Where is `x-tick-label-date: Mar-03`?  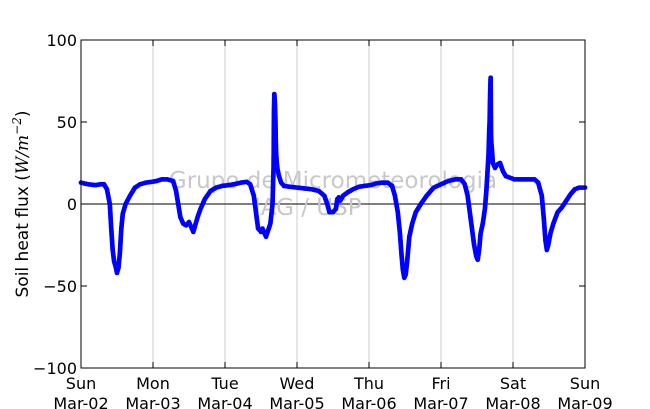 x-tick-label-date: Mar-03 is located at coordinates (152, 401).